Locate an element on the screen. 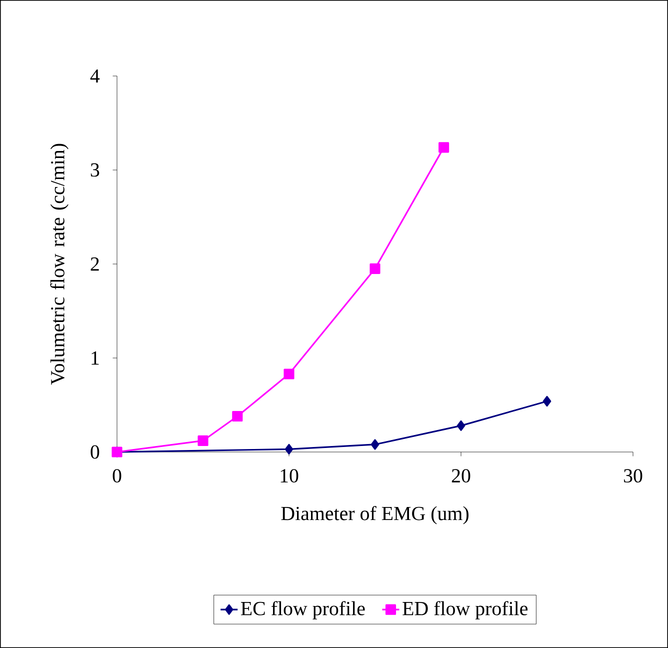  legend-label: ED flow profile is located at coordinates (465, 610).